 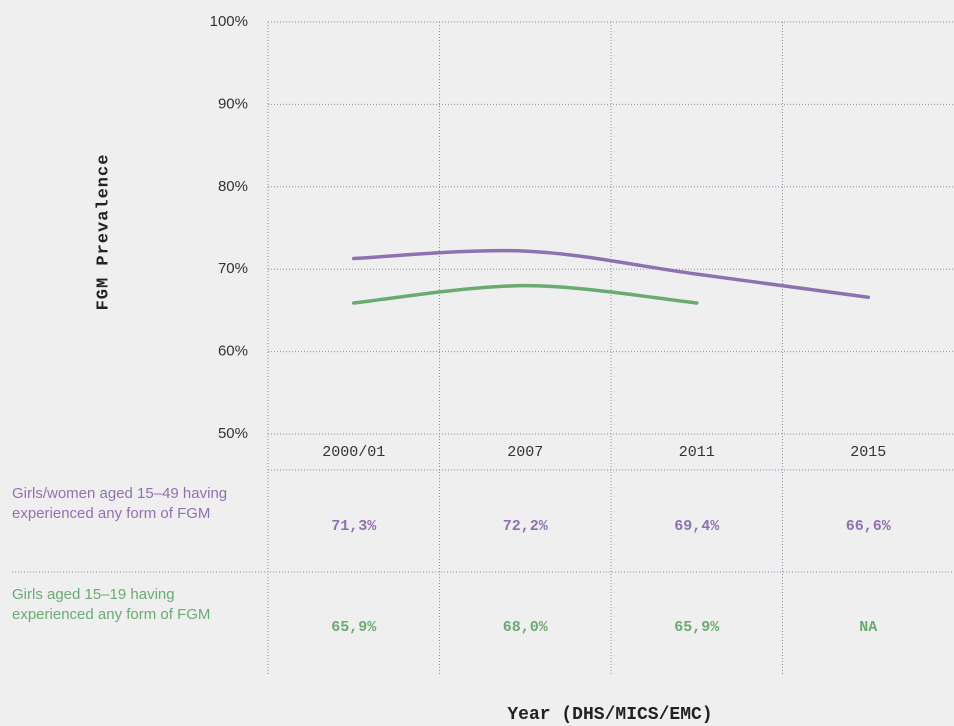 I want to click on y-axis-title: FGM Prevalence, so click(x=103, y=232).